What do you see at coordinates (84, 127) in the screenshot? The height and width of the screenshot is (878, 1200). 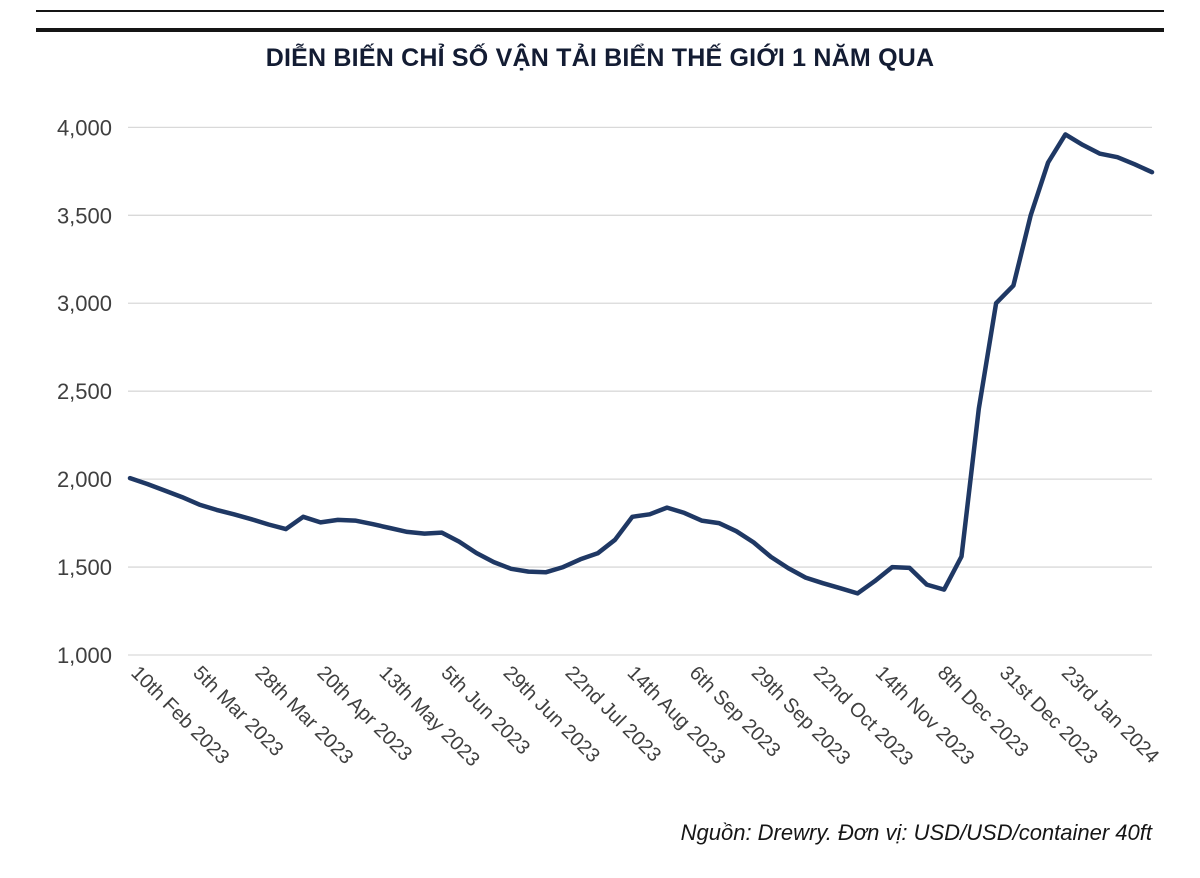 I see `y-axis-tick-label: 4,000` at bounding box center [84, 127].